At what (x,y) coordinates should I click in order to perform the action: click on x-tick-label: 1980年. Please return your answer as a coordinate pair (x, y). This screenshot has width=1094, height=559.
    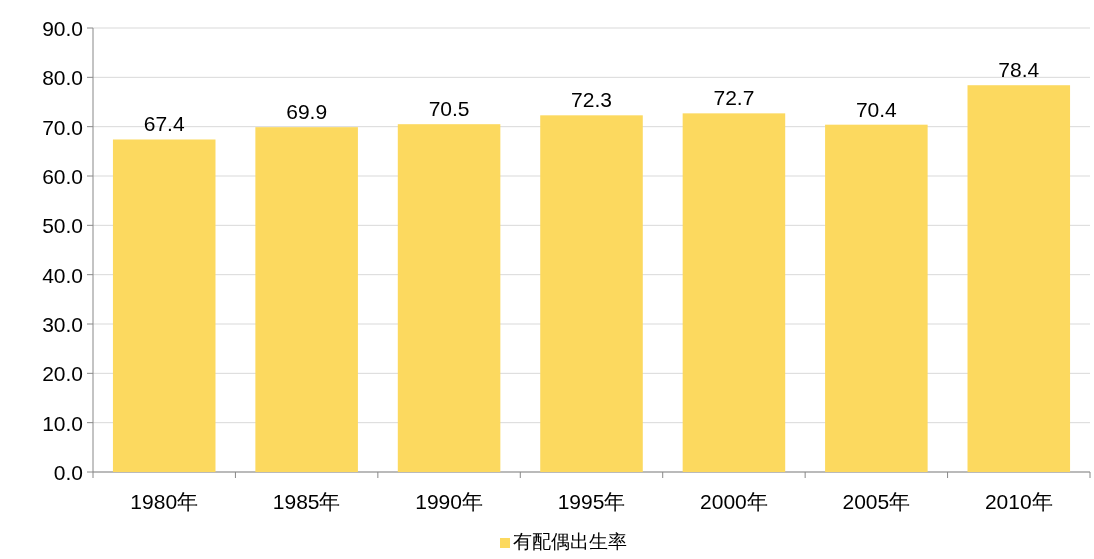
    Looking at the image, I should click on (164, 501).